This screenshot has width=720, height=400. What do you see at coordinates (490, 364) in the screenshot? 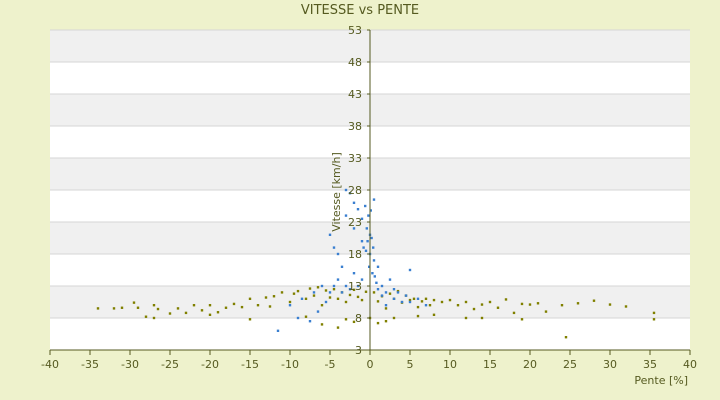
I see `x-tick-label: 15` at bounding box center [490, 364].